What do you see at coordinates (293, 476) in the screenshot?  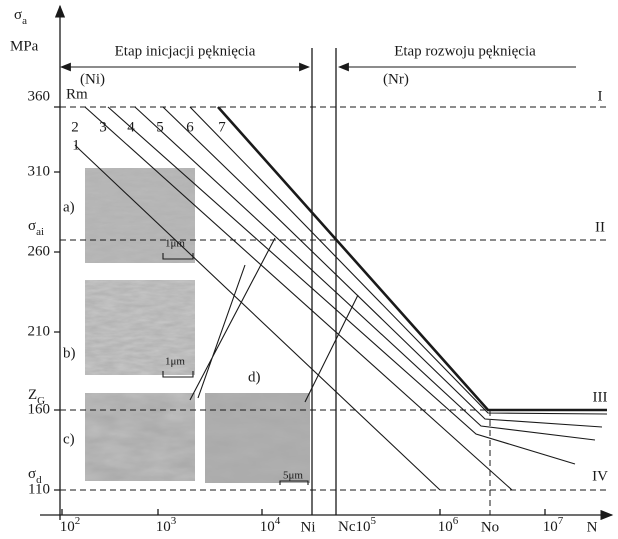 I see `scale-label: 5μm` at bounding box center [293, 476].